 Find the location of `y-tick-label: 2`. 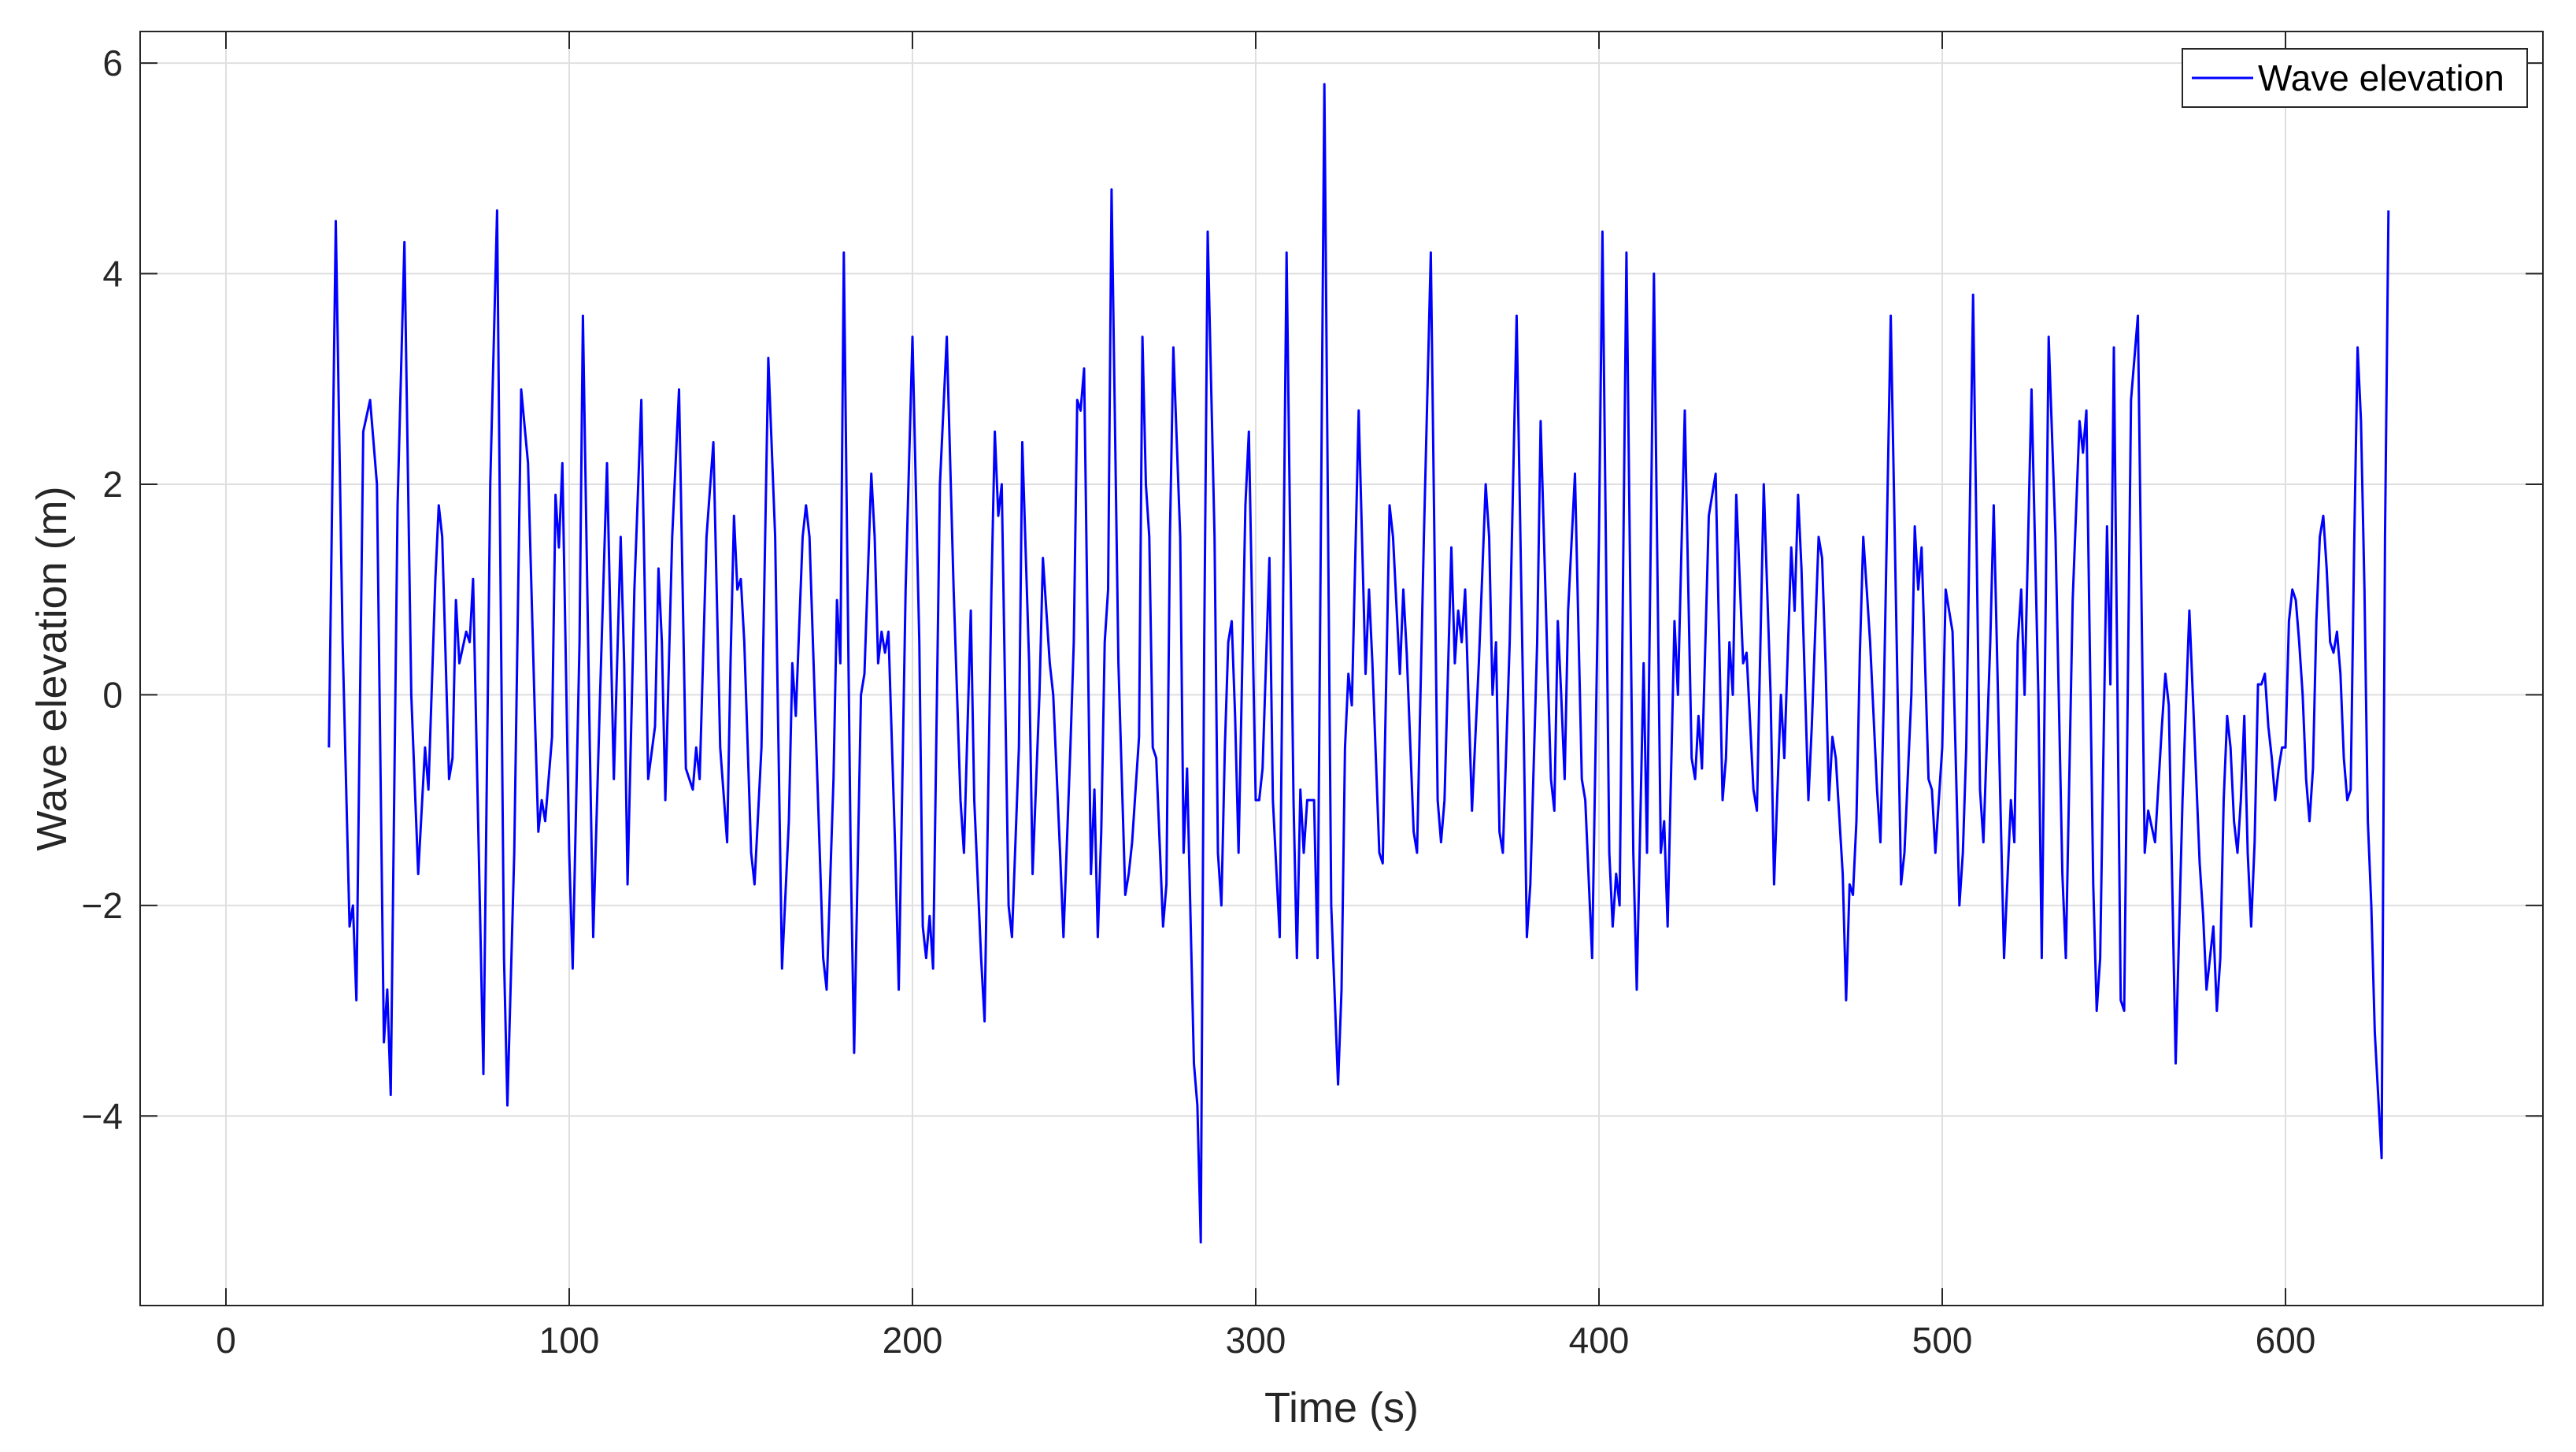

y-tick-label: 2 is located at coordinates (112, 485).